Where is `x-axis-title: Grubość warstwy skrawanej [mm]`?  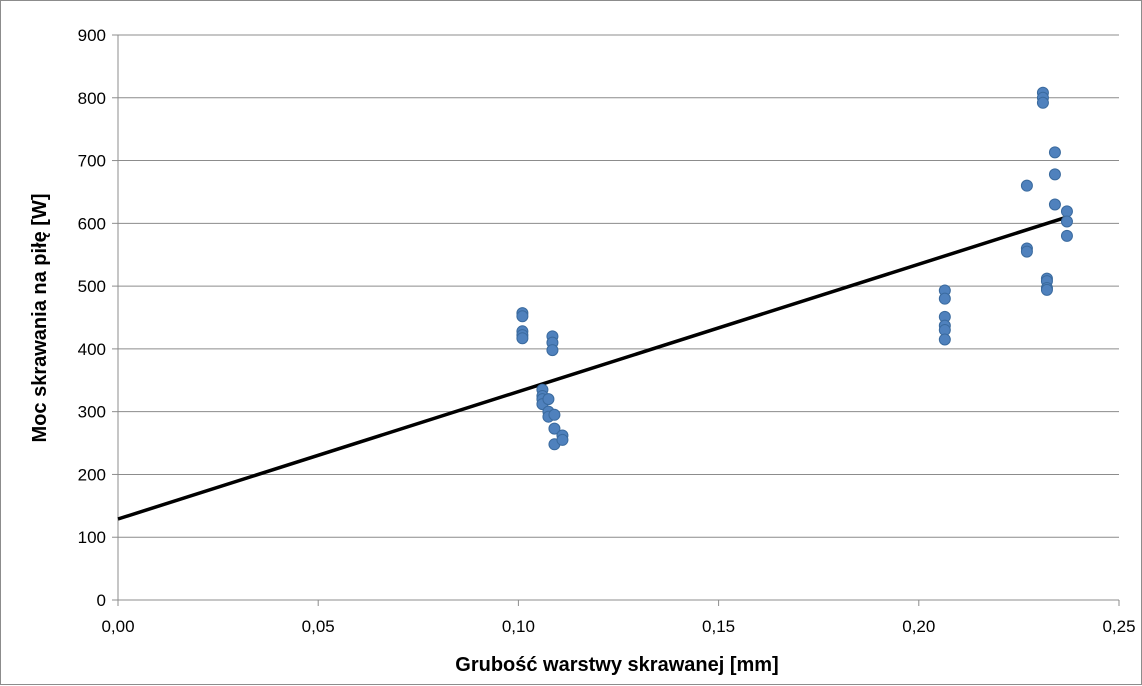
x-axis-title: Grubość warstwy skrawanej [mm] is located at coordinates (616, 665).